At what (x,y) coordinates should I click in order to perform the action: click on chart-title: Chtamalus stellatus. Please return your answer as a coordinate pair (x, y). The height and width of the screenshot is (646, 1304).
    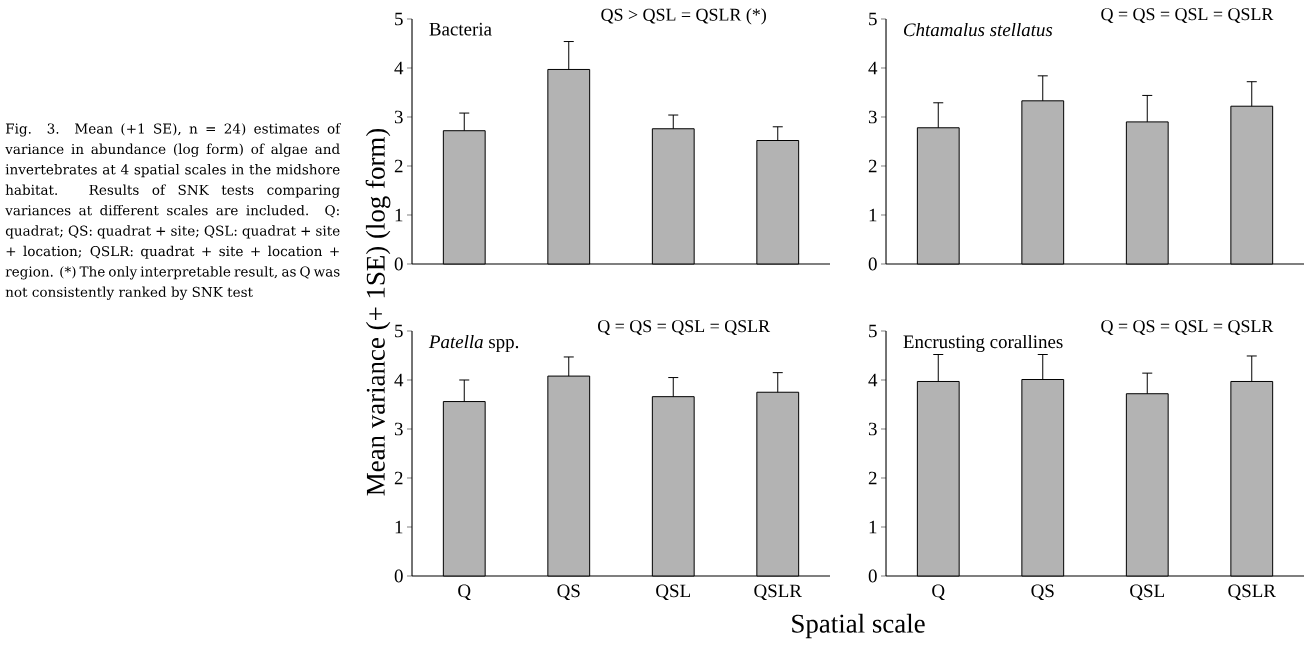
    Looking at the image, I should click on (978, 29).